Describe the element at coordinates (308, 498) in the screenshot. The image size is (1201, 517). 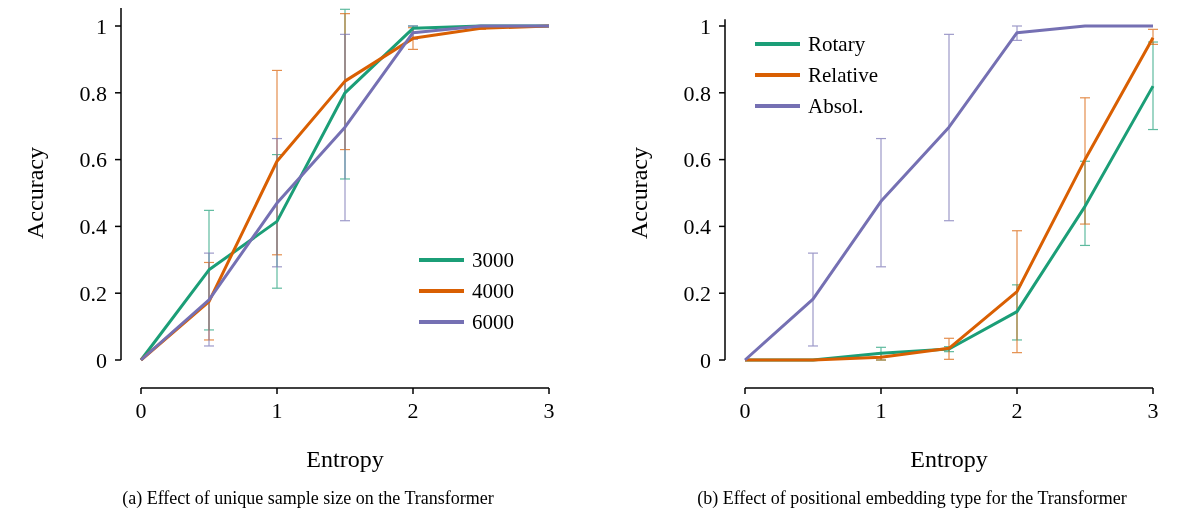
I see `text: (a) Effect of unique sample size on the Transformer` at that location.